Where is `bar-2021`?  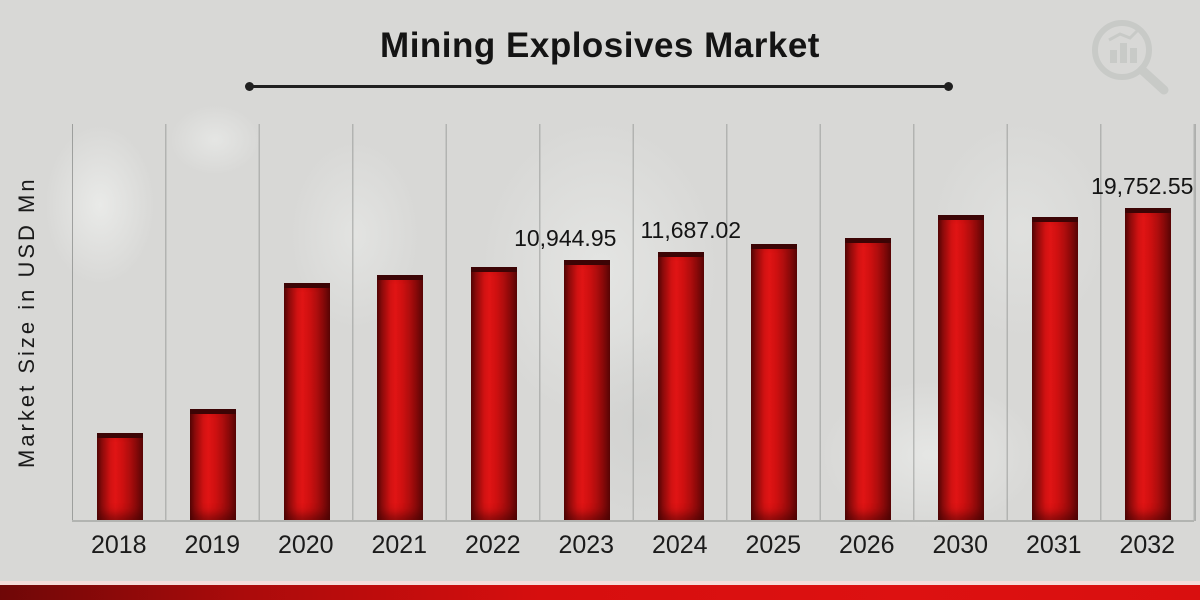 bar-2021 is located at coordinates (400, 398).